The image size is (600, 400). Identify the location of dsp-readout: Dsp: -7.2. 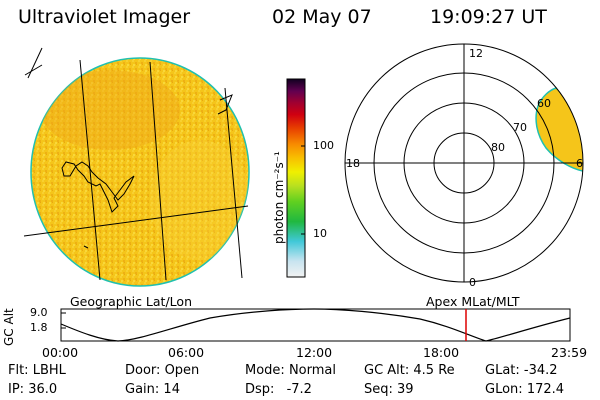
(278, 389).